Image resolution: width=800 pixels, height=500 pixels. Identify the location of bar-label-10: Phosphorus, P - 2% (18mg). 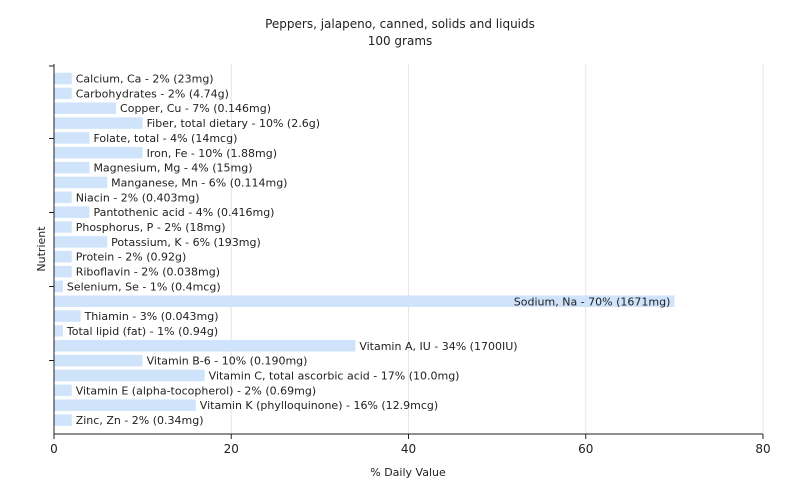
(151, 227).